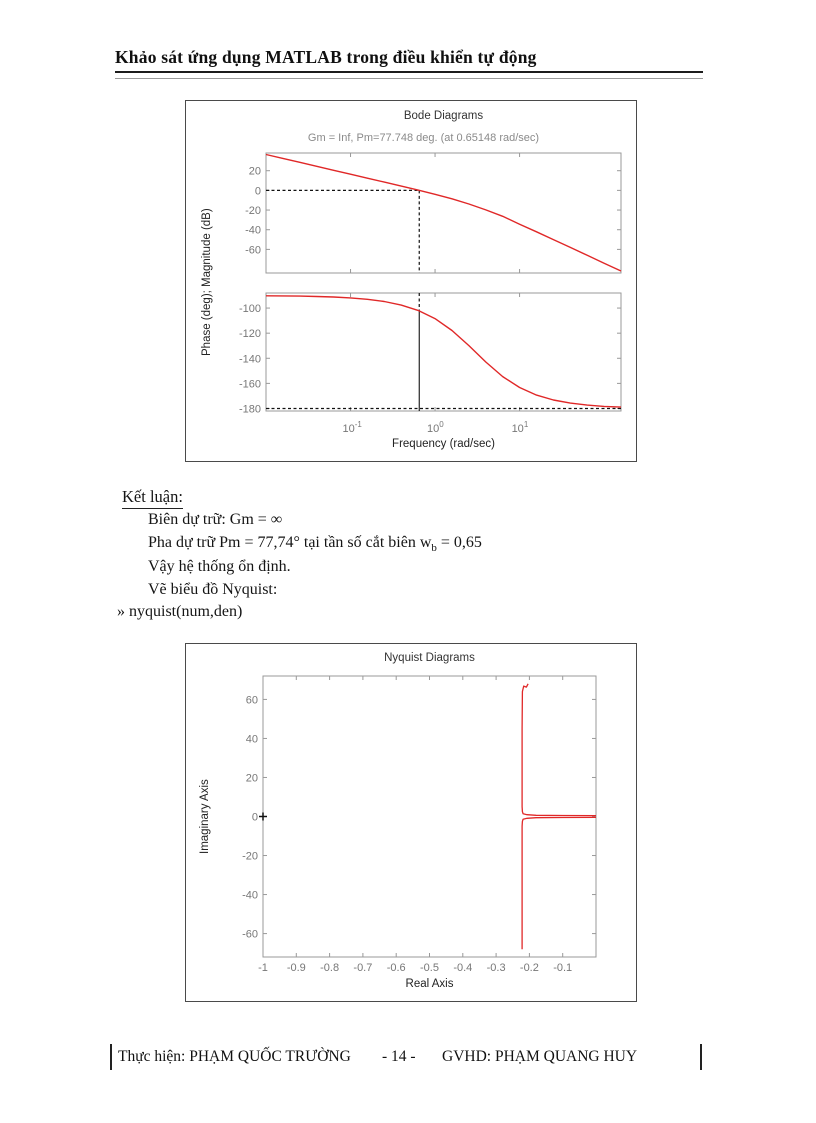 Image resolution: width=816 pixels, height=1123 pixels. Describe the element at coordinates (429, 816) in the screenshot. I see `nyquist-plot-border` at that location.